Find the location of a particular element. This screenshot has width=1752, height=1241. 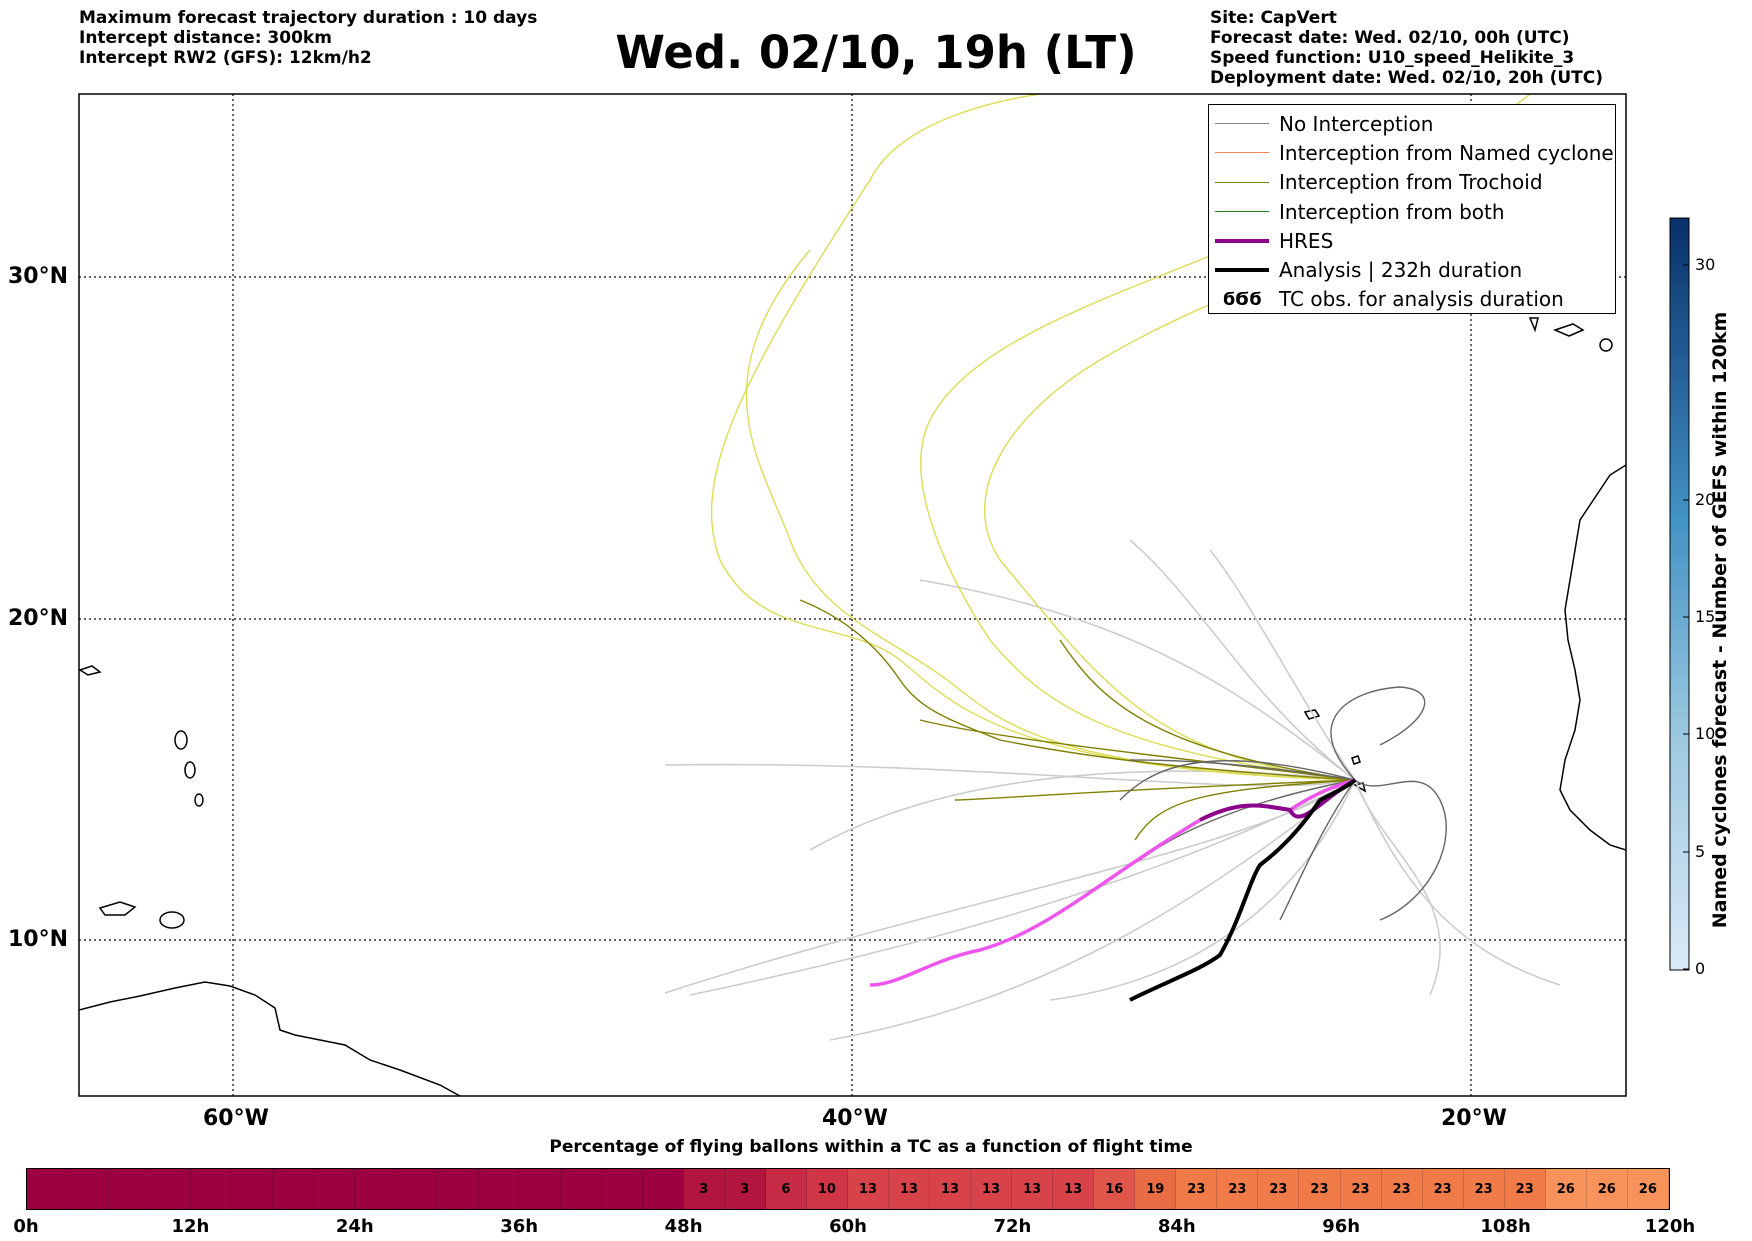

legend-label: Interception from both is located at coordinates (1392, 211).